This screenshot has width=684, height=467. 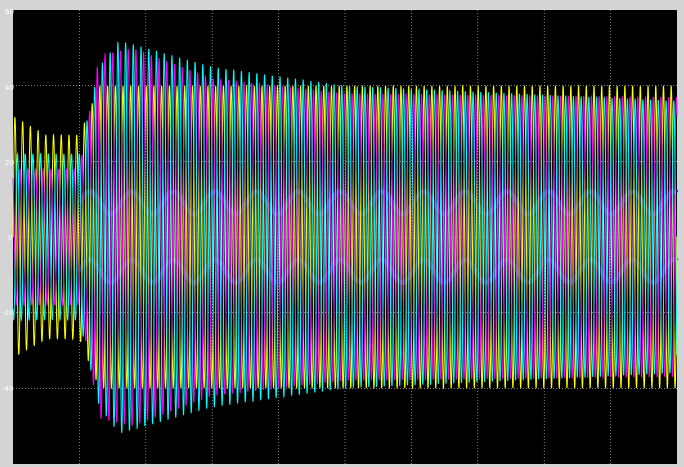 What do you see at coordinates (7, 389) in the screenshot?
I see `y-tick-neg40: -40` at bounding box center [7, 389].